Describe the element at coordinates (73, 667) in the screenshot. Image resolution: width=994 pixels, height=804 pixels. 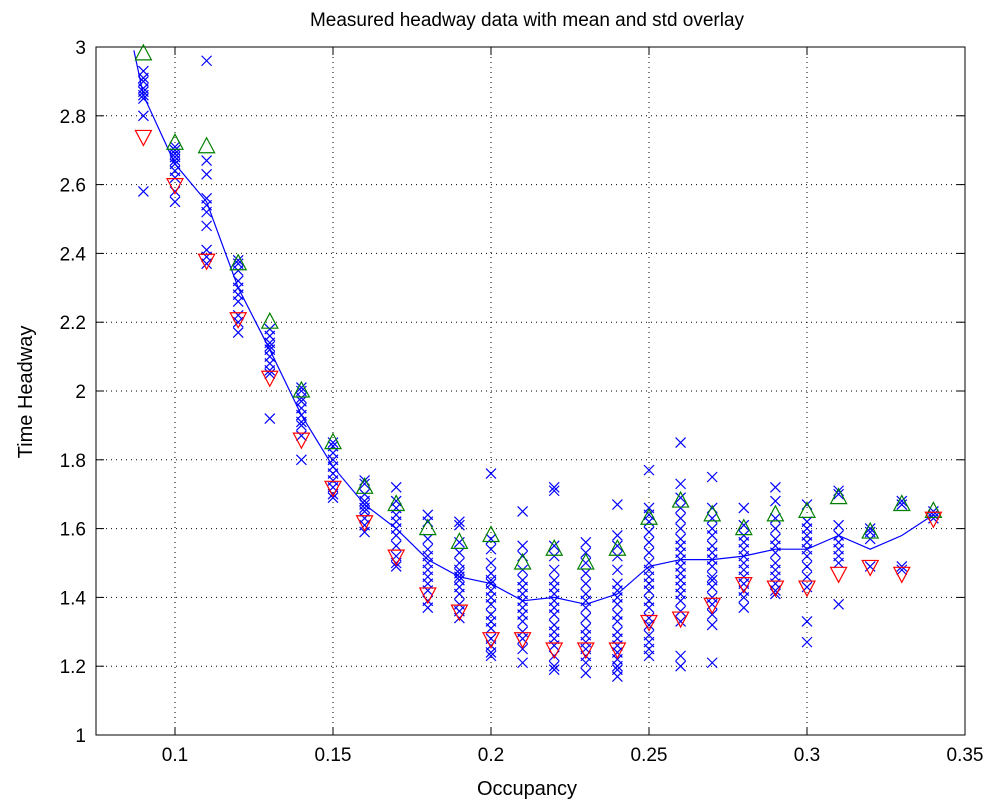
I see `y-tick-label: 1.2` at that location.